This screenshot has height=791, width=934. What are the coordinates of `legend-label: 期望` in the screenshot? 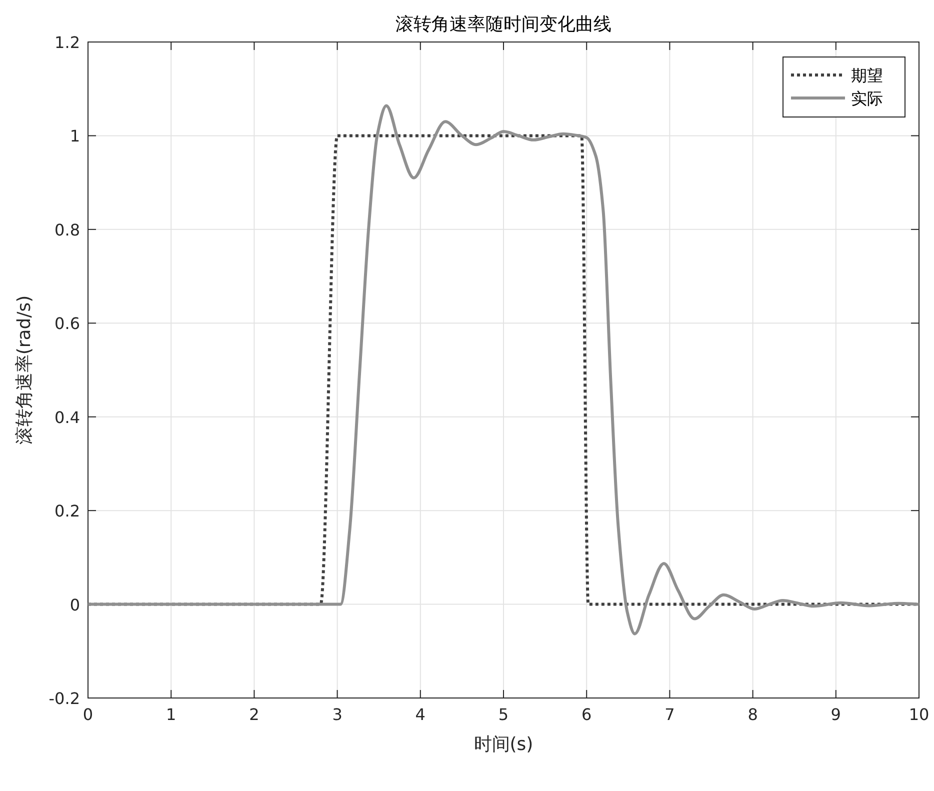 It's located at (867, 75).